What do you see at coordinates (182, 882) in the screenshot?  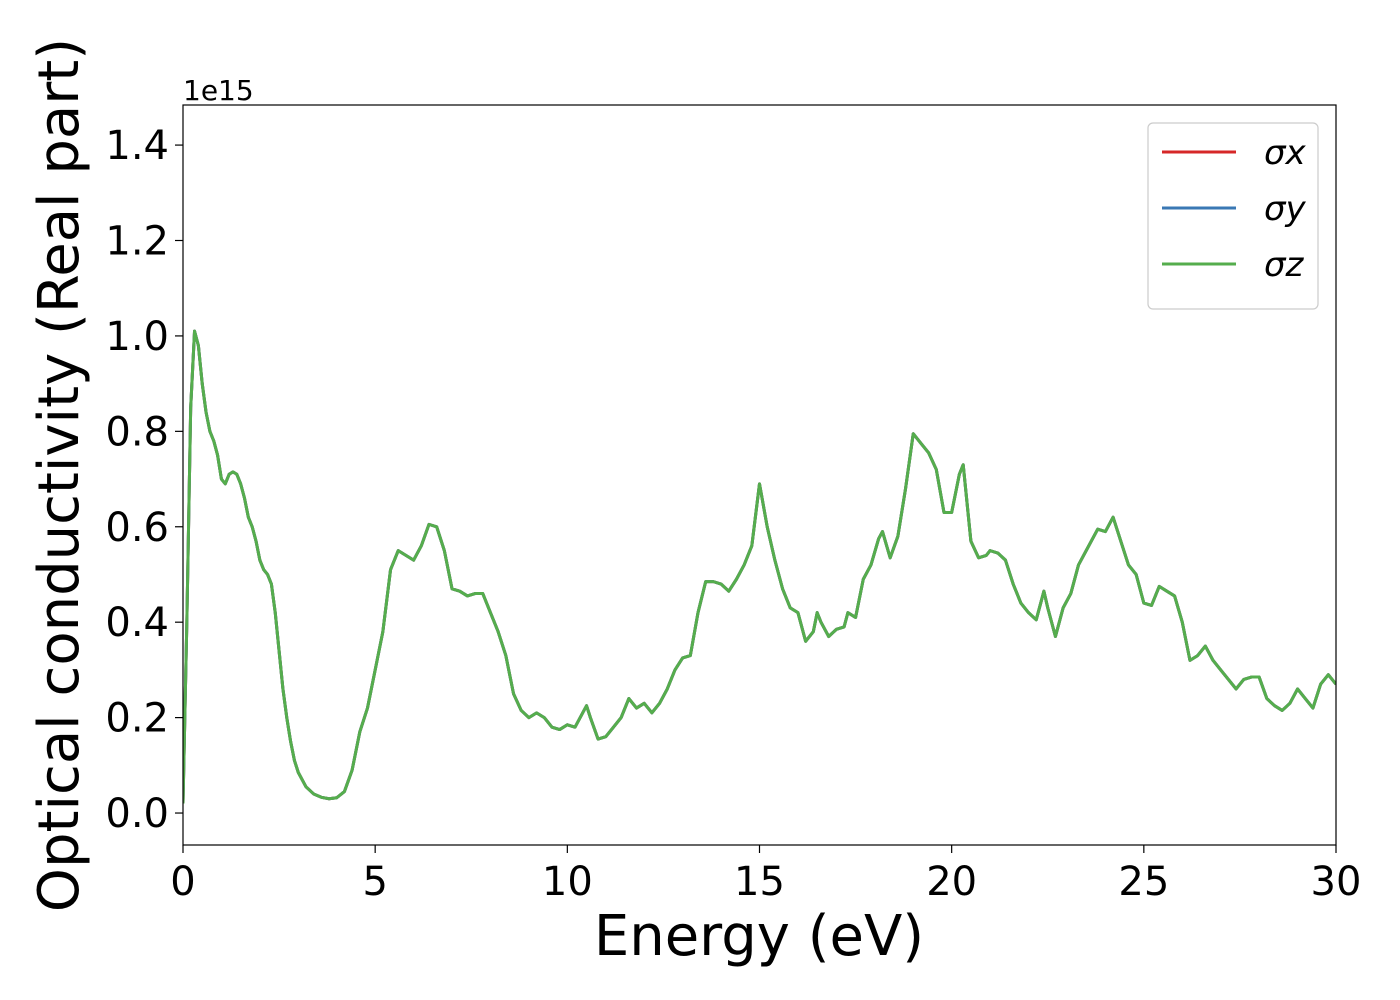 I see `x-tick-label: 0` at bounding box center [182, 882].